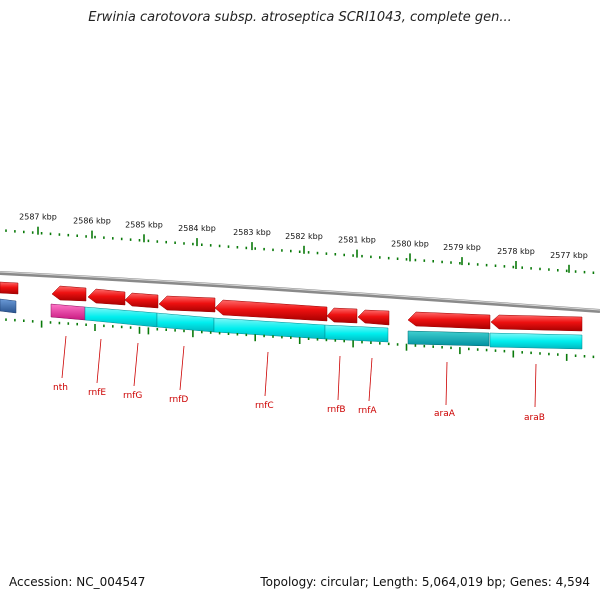 The width and height of the screenshot is (600, 600). What do you see at coordinates (252, 232) in the screenshot?
I see `scale-label: 2583 kbp` at bounding box center [252, 232].